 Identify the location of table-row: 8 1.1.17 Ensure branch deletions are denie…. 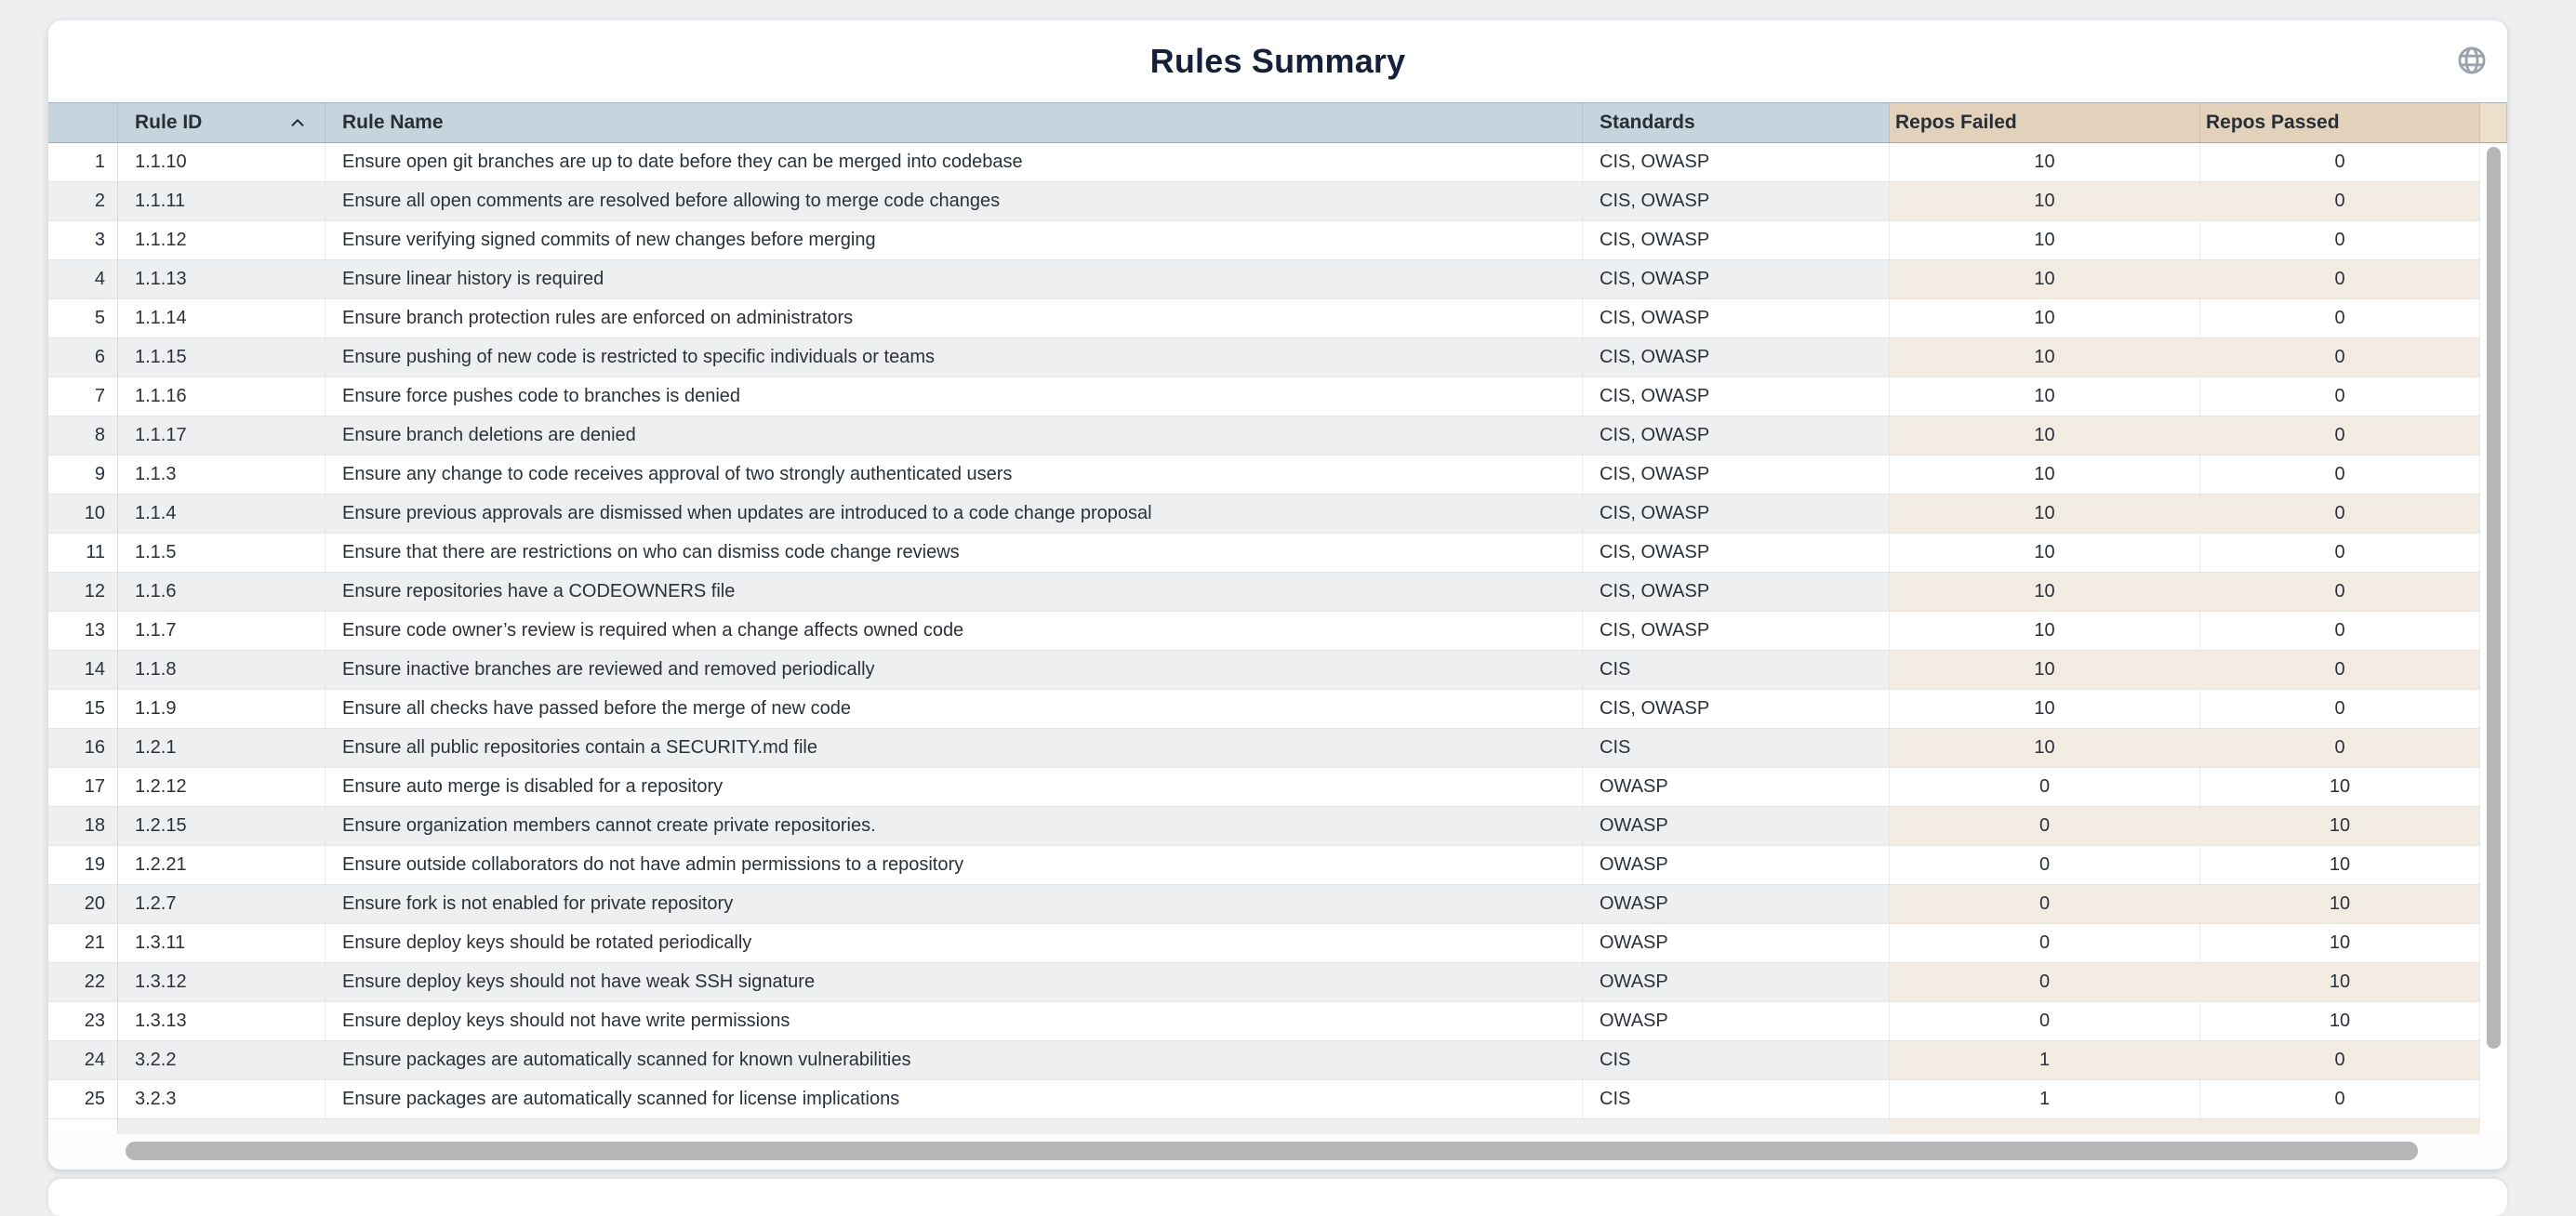
(1277, 436).